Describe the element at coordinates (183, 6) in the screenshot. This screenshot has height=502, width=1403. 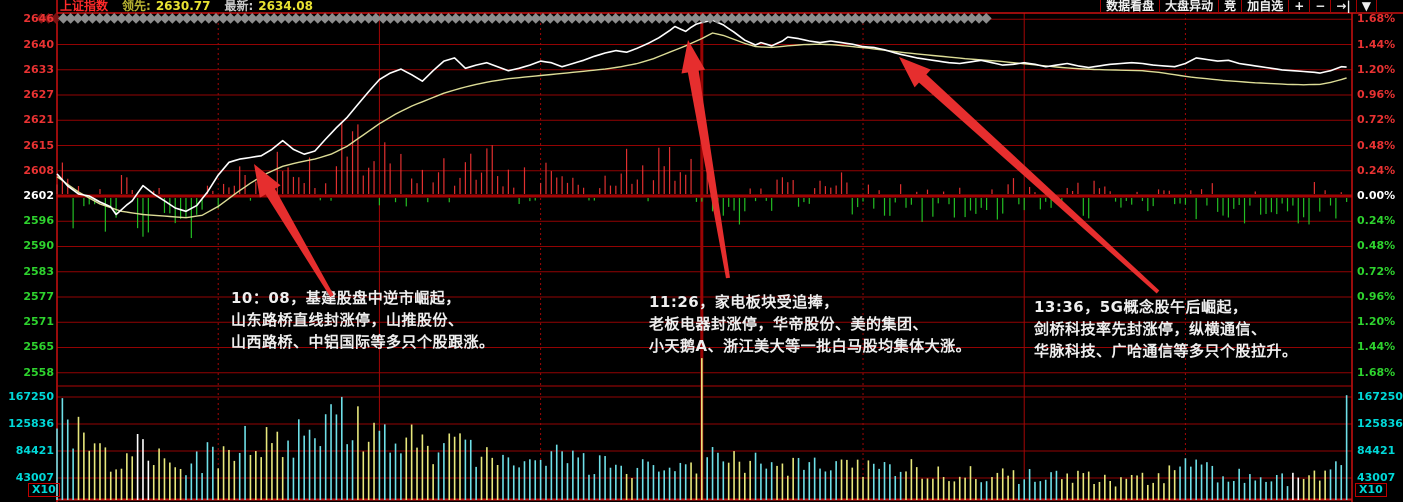
I see `leading-value: 2630.77` at that location.